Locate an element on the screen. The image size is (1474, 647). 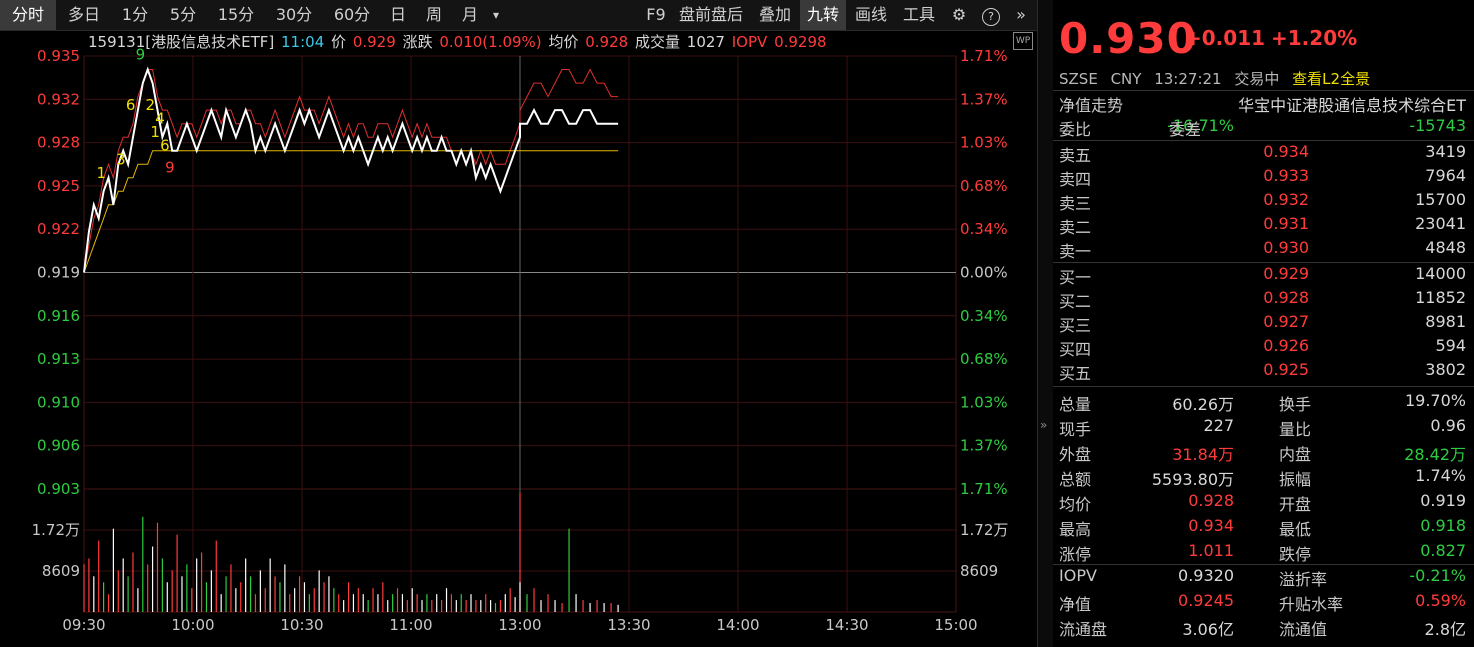
tab-1min: 1分 is located at coordinates (135, 14).